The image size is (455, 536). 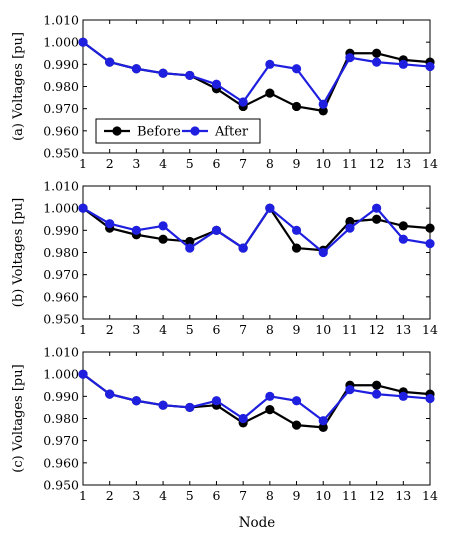 I want to click on x-tick-label: 4, so click(x=163, y=329).